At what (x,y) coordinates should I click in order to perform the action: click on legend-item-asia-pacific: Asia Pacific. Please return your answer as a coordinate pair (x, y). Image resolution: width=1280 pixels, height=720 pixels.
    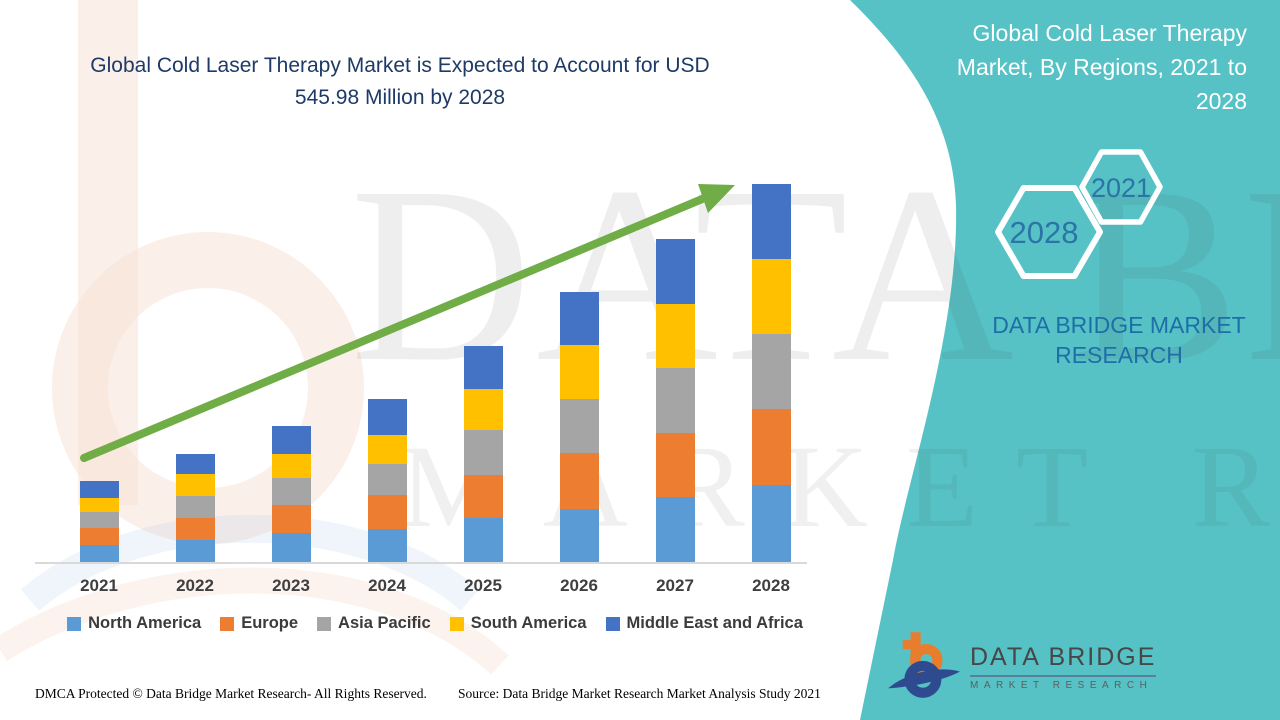
    Looking at the image, I should click on (374, 623).